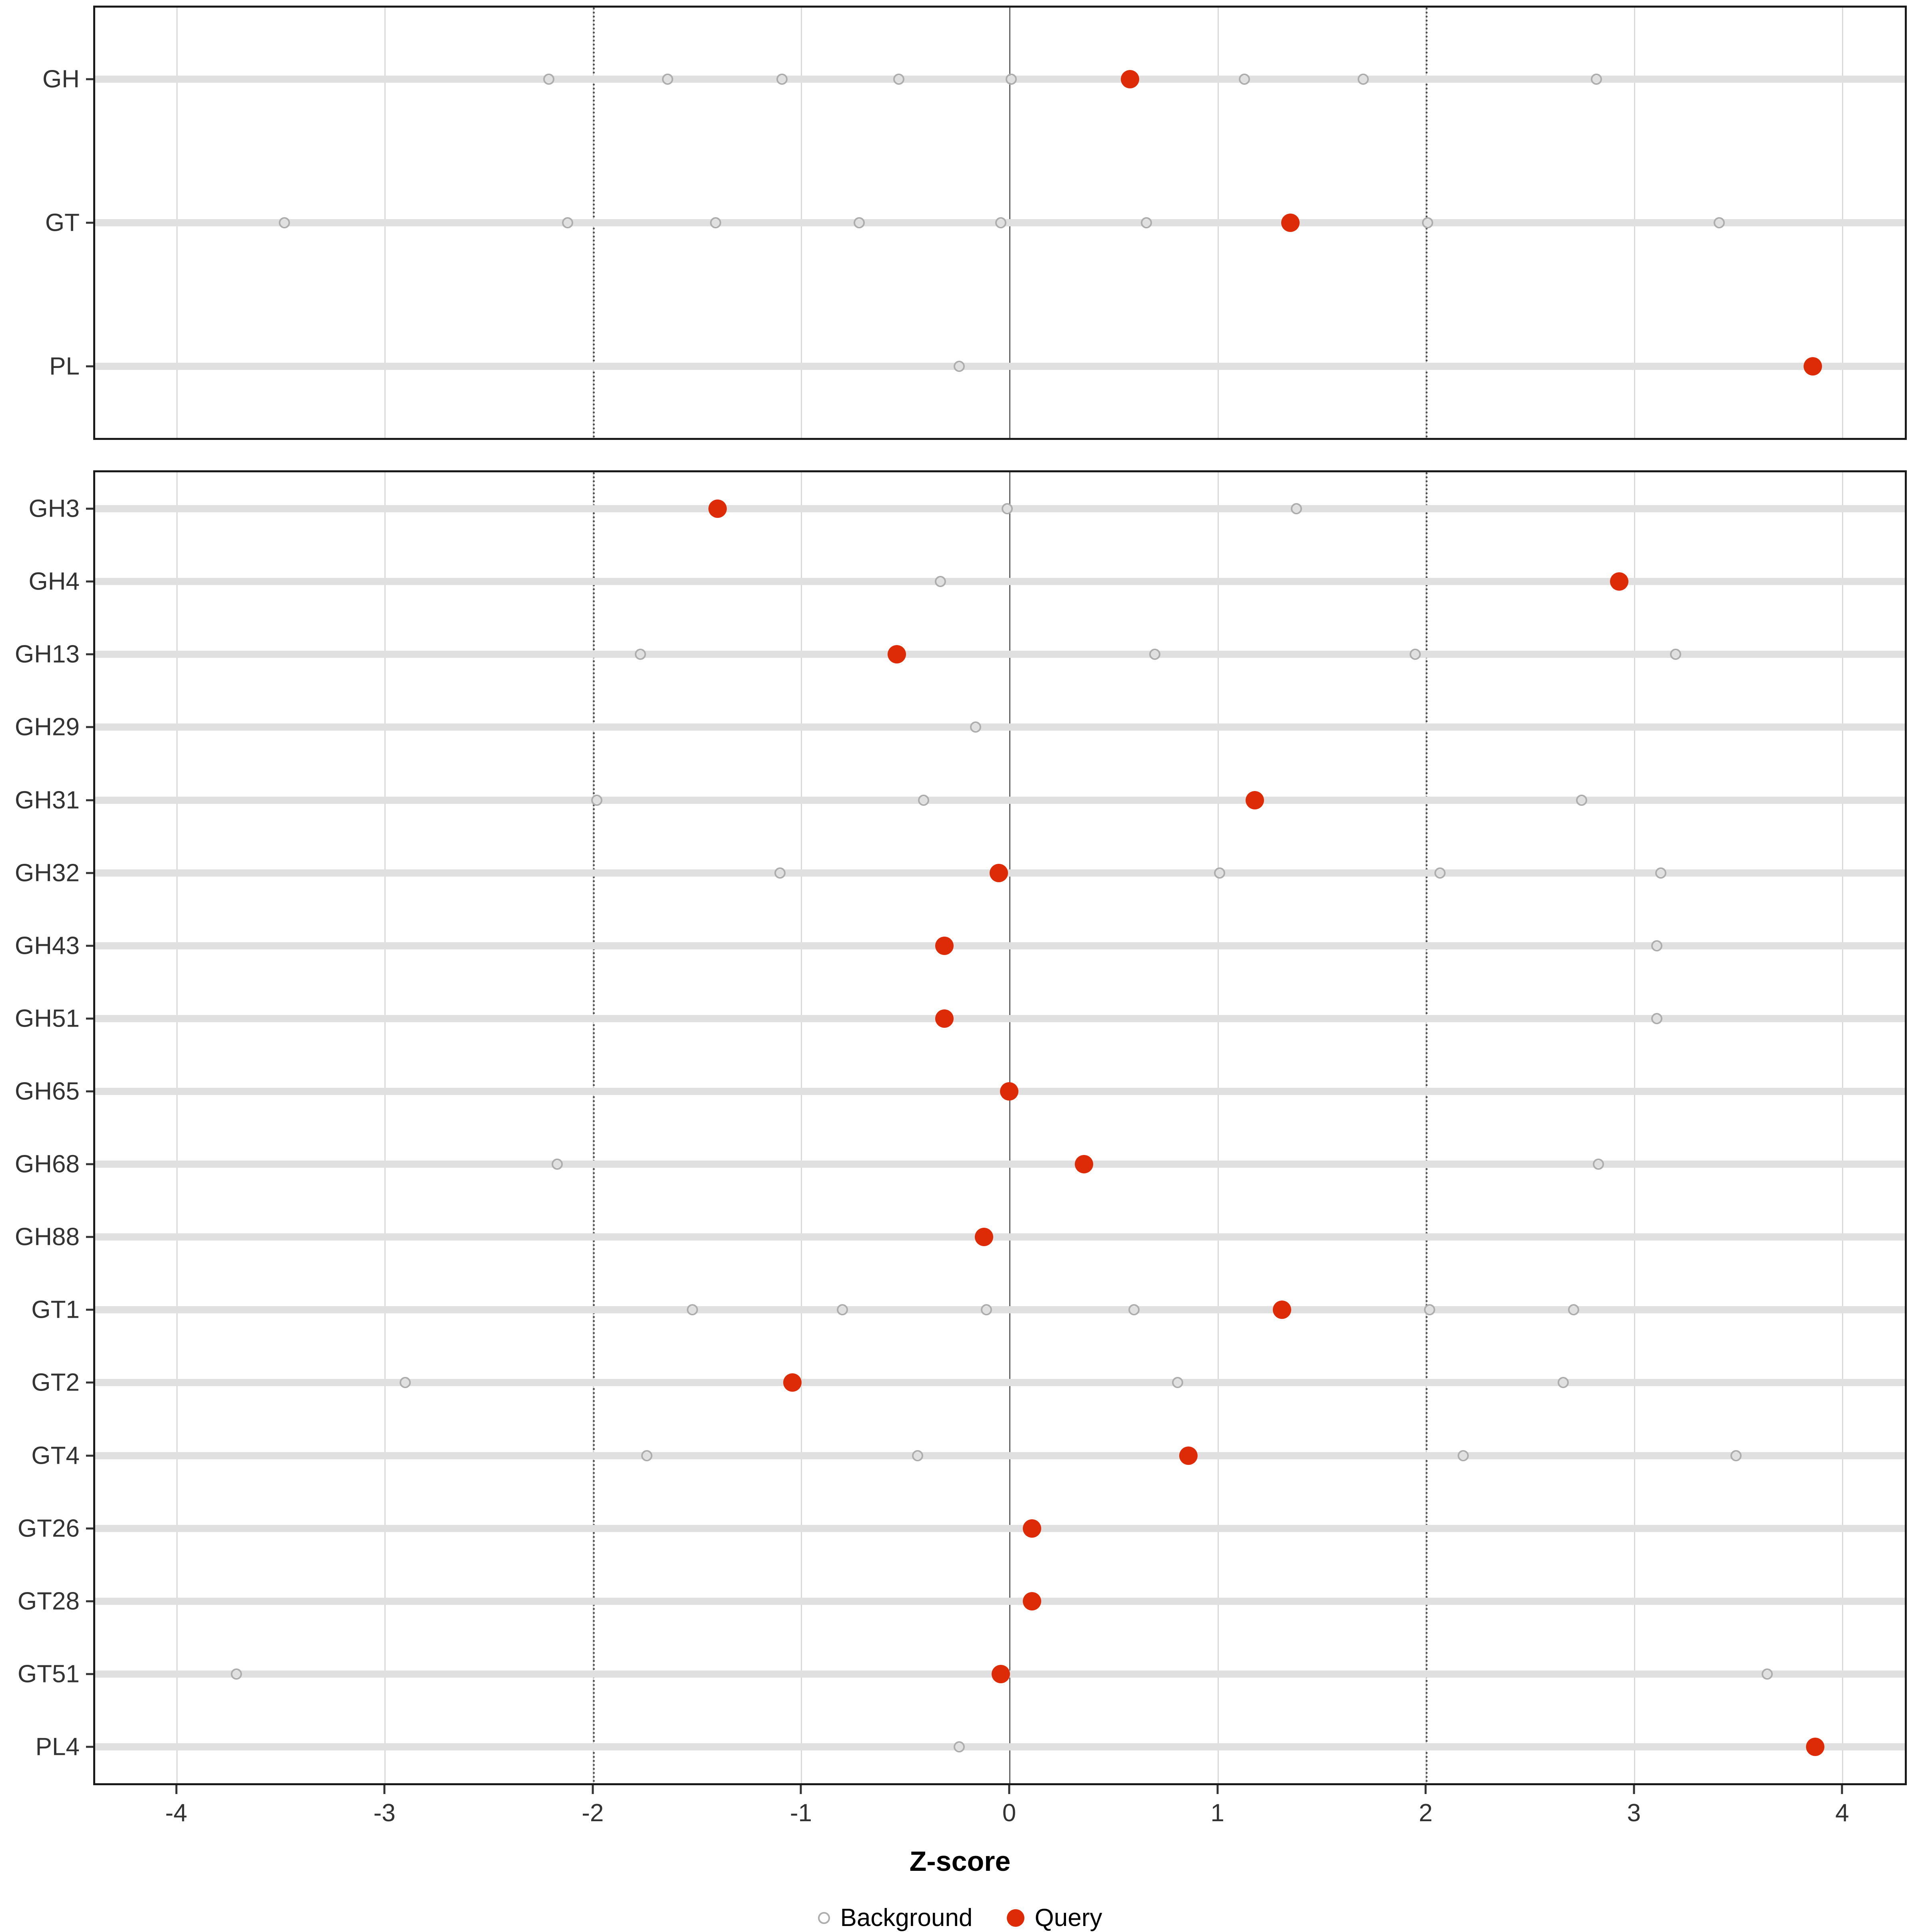 The height and width of the screenshot is (1932, 1920). What do you see at coordinates (1000, 1528) in the screenshot?
I see `row-band-GT26` at bounding box center [1000, 1528].